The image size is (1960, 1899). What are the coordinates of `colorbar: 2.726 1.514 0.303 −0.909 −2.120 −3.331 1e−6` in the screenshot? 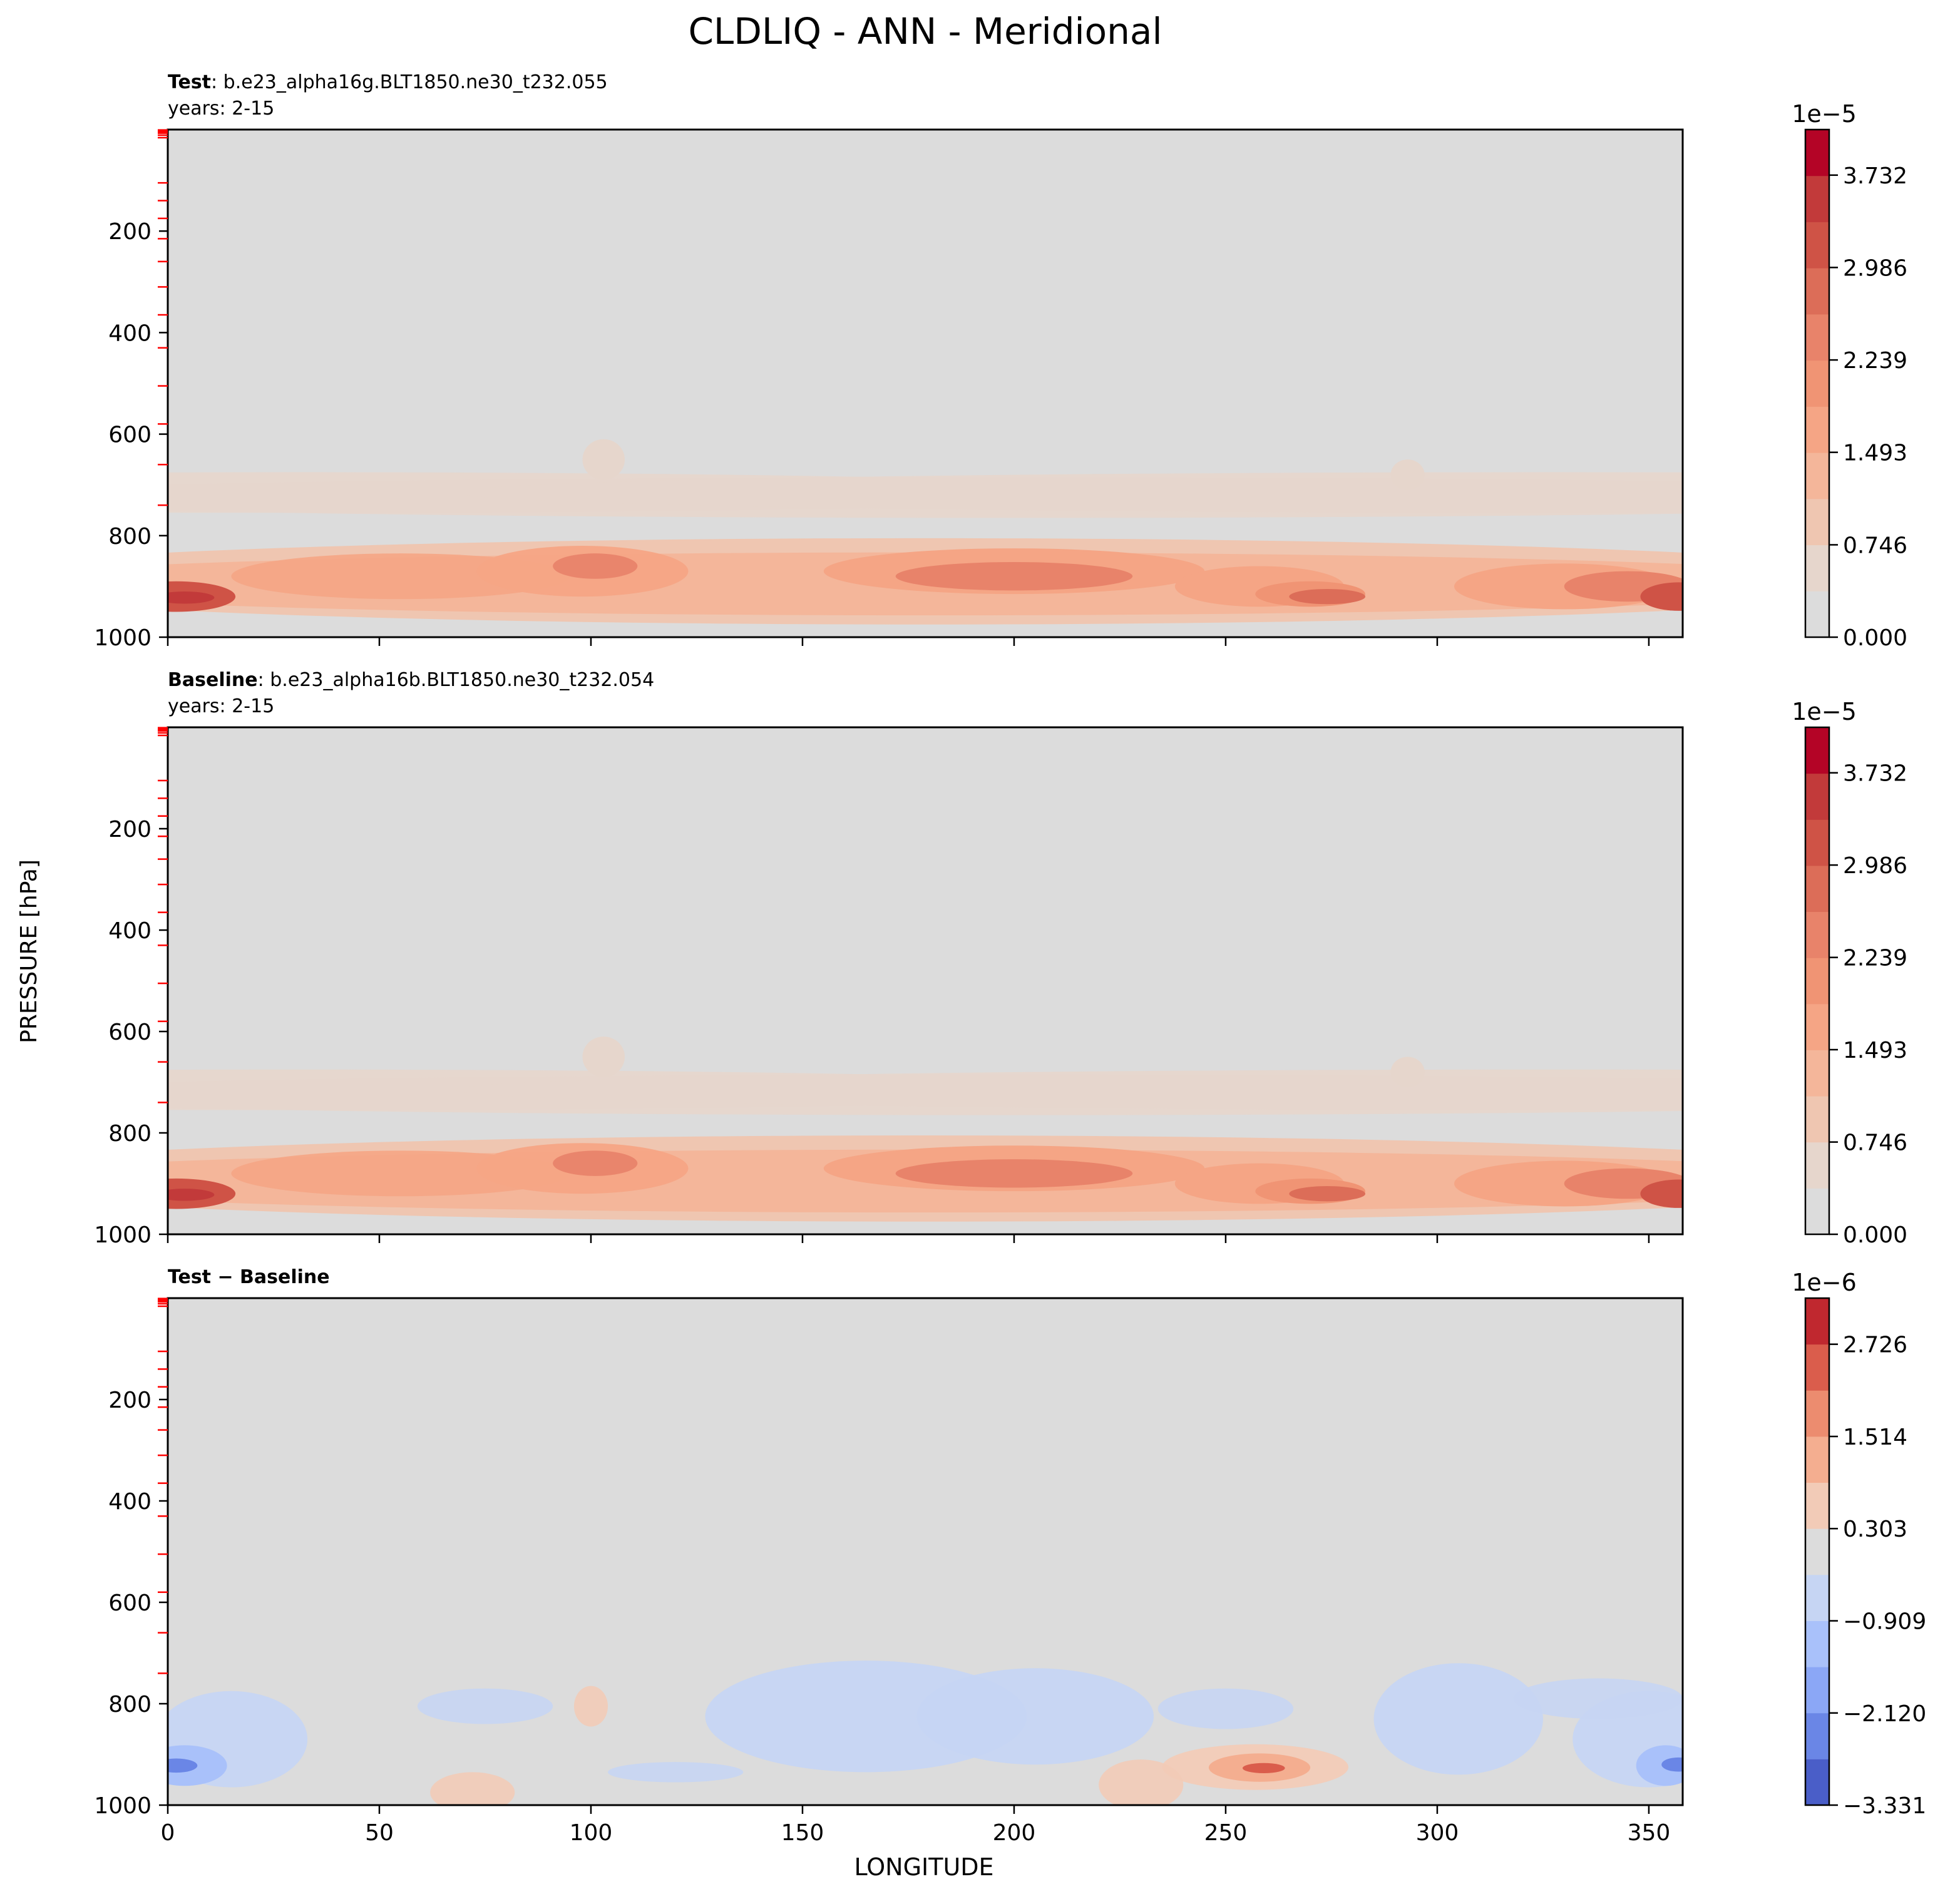 It's located at (1859, 1544).